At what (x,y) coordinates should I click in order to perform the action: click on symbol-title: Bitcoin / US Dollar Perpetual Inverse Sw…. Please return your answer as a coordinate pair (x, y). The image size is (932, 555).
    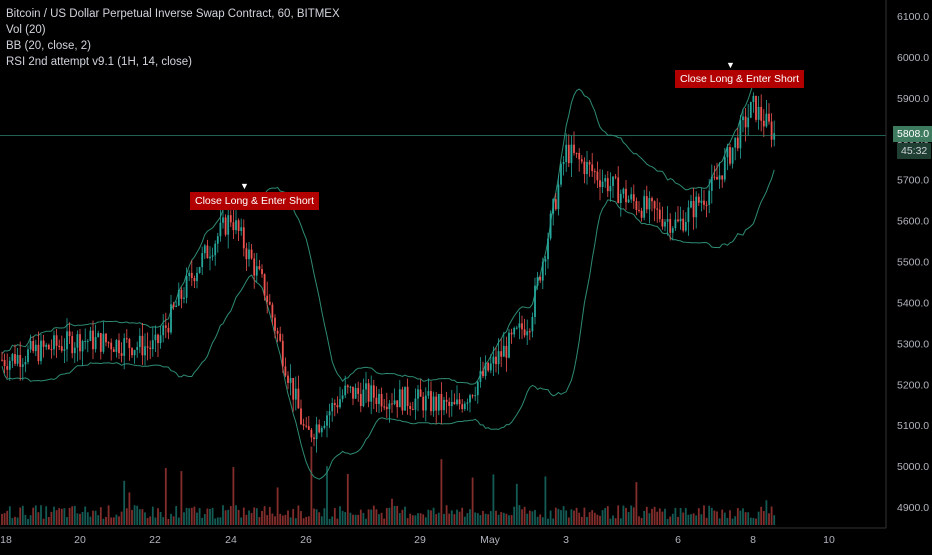
    Looking at the image, I should click on (173, 14).